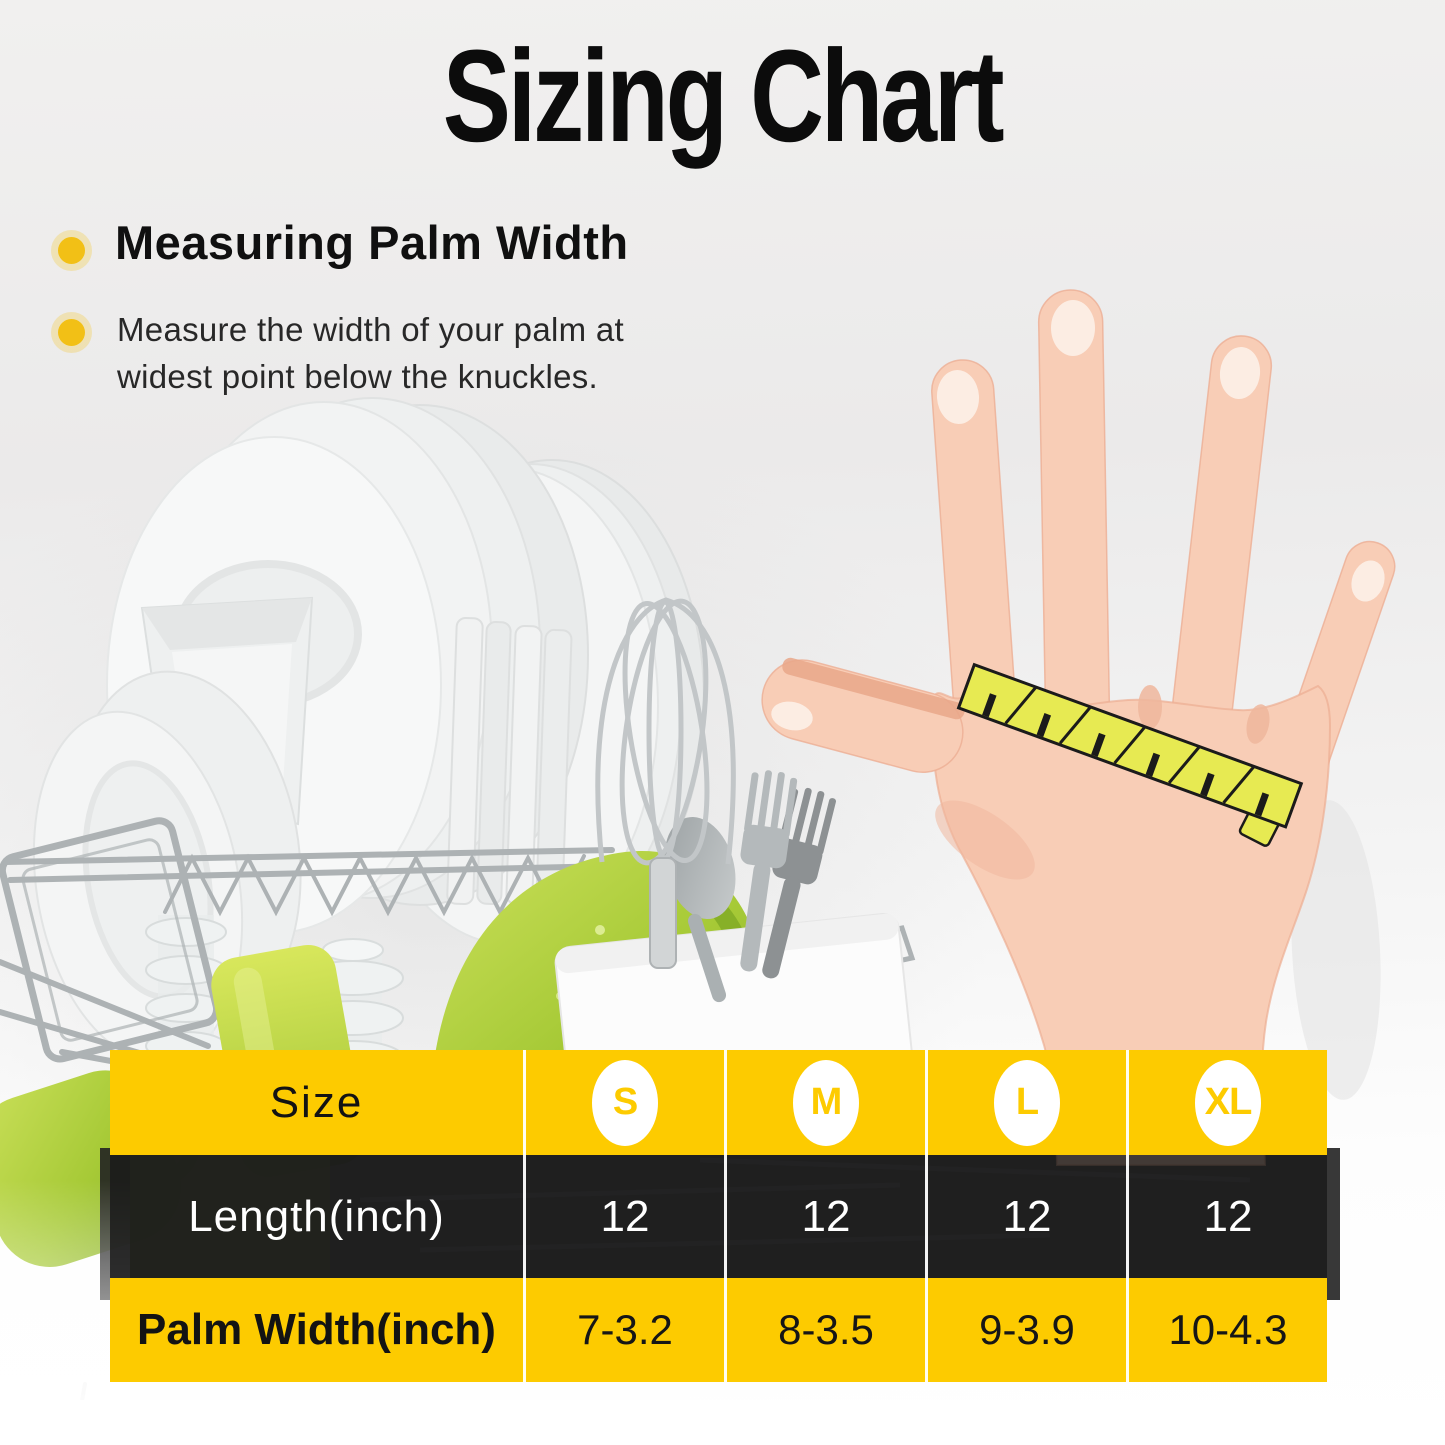 The width and height of the screenshot is (1445, 1445). I want to click on fingernails, so click(1078, 515).